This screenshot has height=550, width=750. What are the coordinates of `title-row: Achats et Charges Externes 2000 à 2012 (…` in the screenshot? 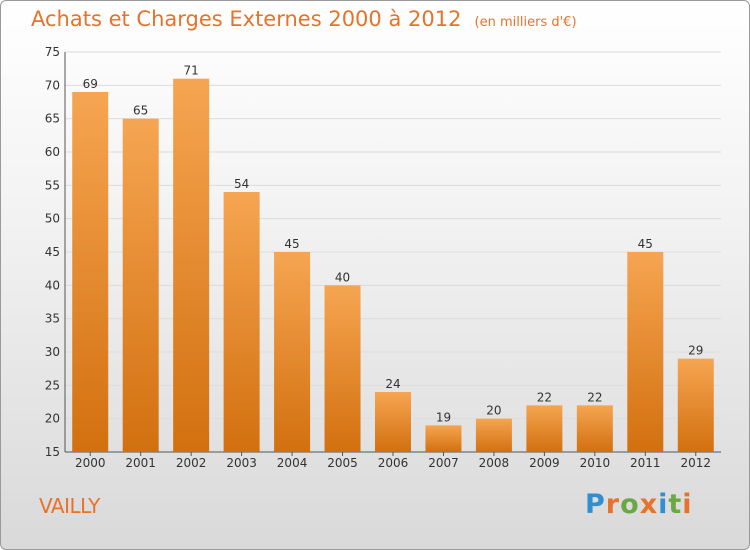 It's located at (304, 19).